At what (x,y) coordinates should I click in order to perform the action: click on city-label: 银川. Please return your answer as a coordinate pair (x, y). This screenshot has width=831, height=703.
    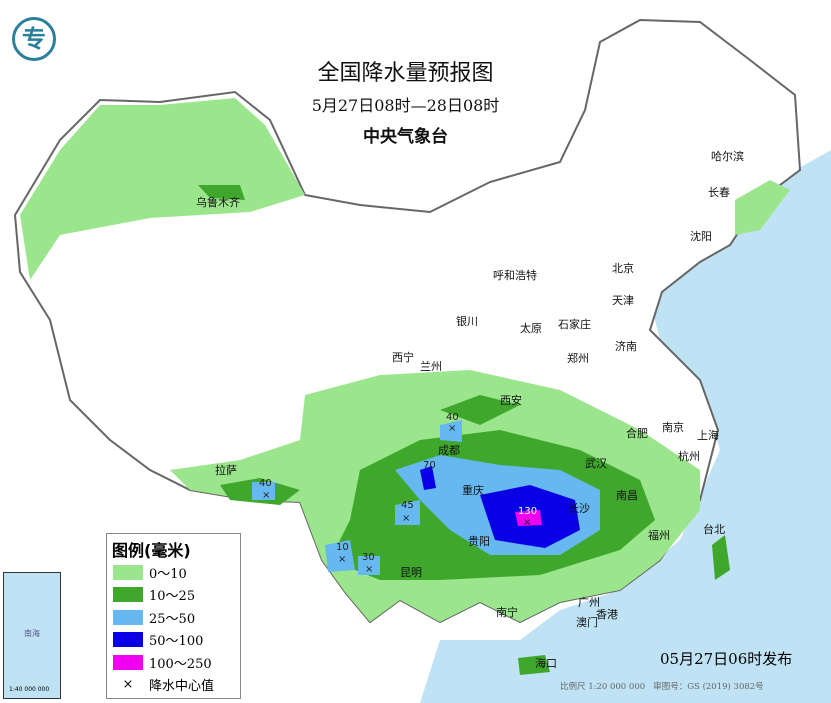
    Looking at the image, I should click on (467, 321).